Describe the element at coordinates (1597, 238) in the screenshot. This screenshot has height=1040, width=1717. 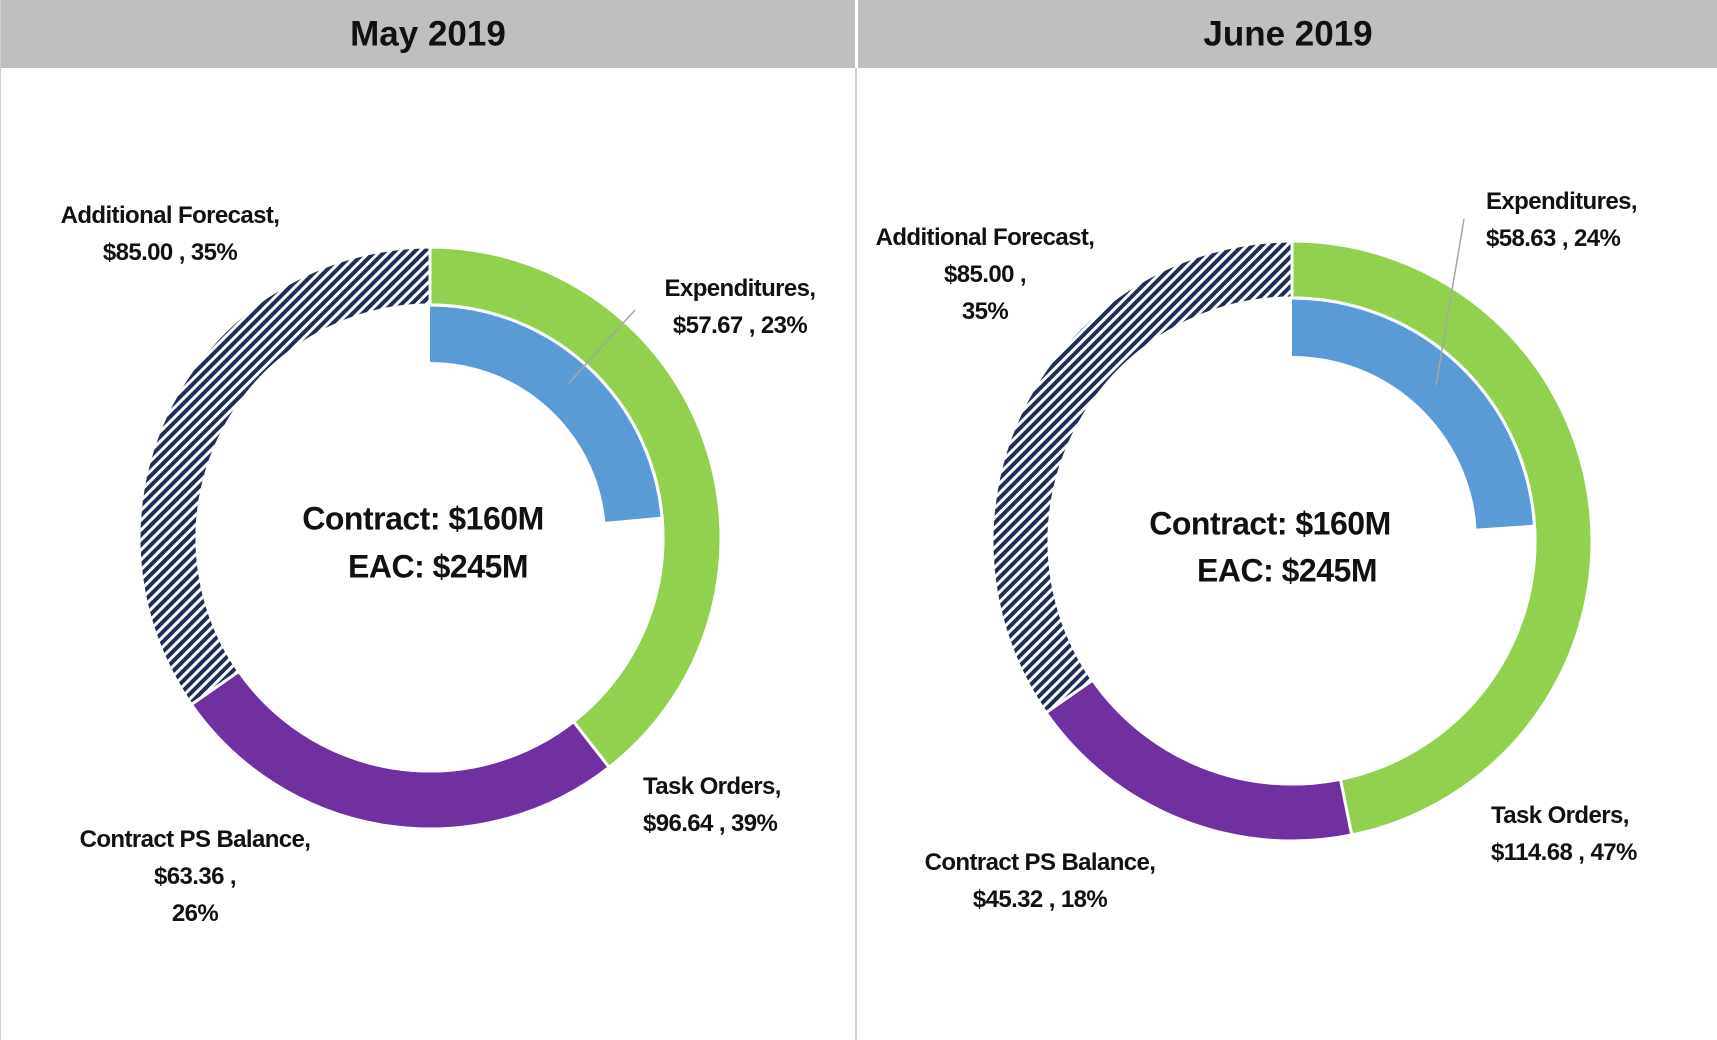
I see `label-percent: 24%` at that location.